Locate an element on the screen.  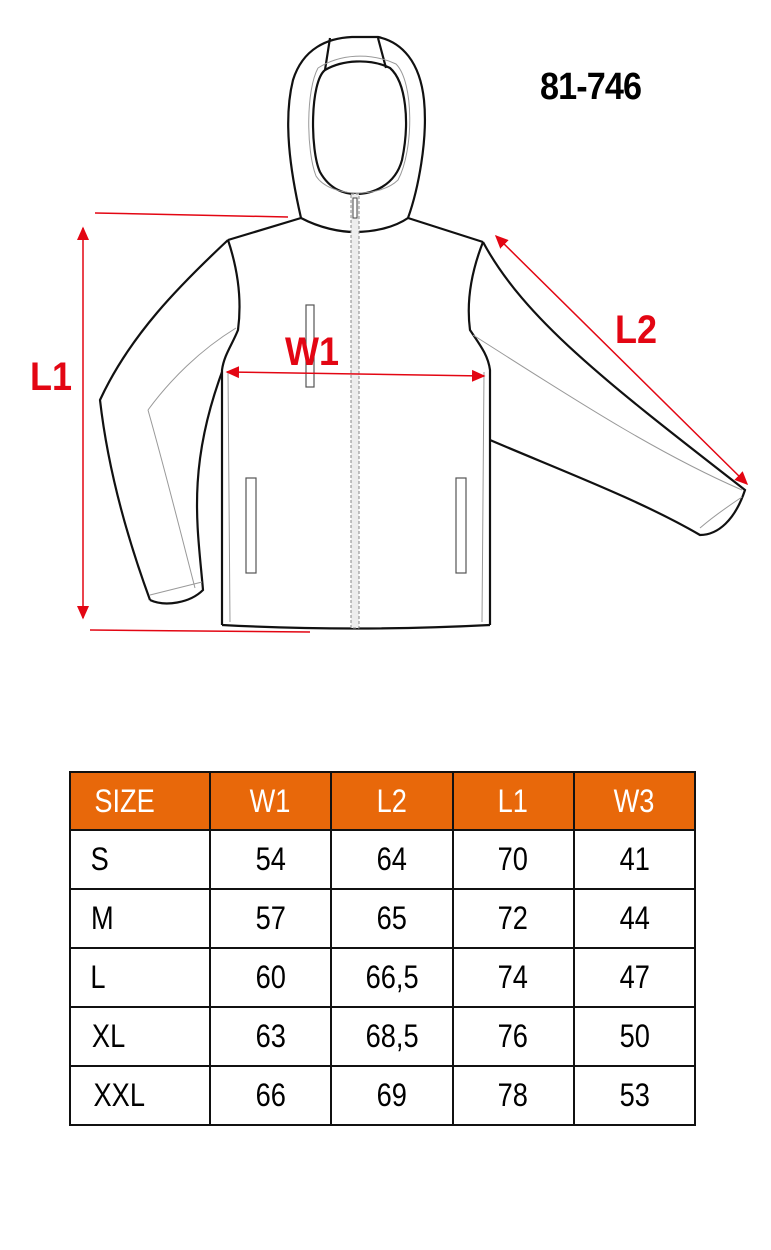
measurement-value: 53 is located at coordinates (634, 1095).